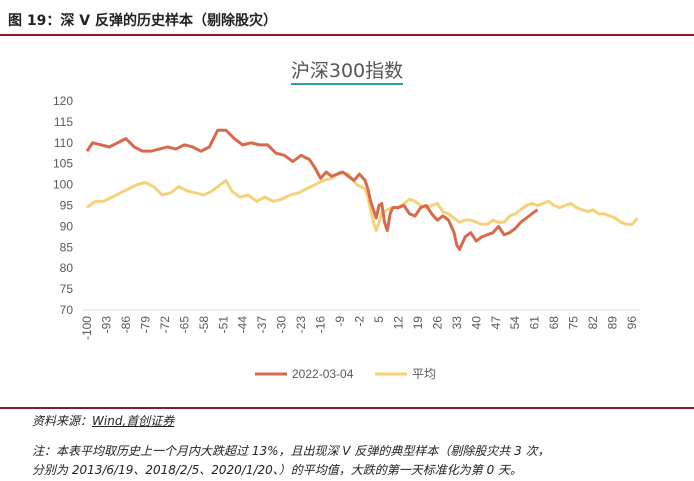  I want to click on y-tick-label: 110, so click(63, 143).